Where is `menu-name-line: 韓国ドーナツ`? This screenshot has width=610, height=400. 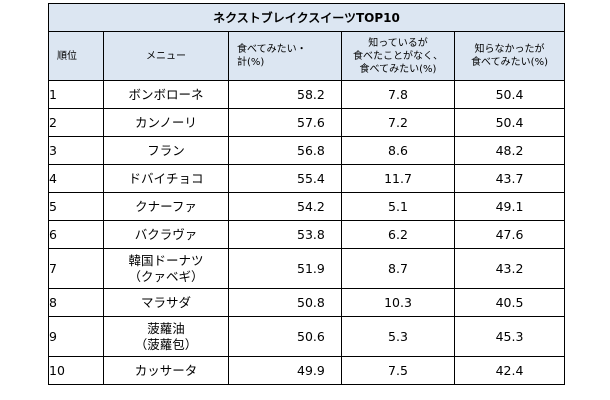 menu-name-line: 韓国ドーナツ is located at coordinates (166, 260).